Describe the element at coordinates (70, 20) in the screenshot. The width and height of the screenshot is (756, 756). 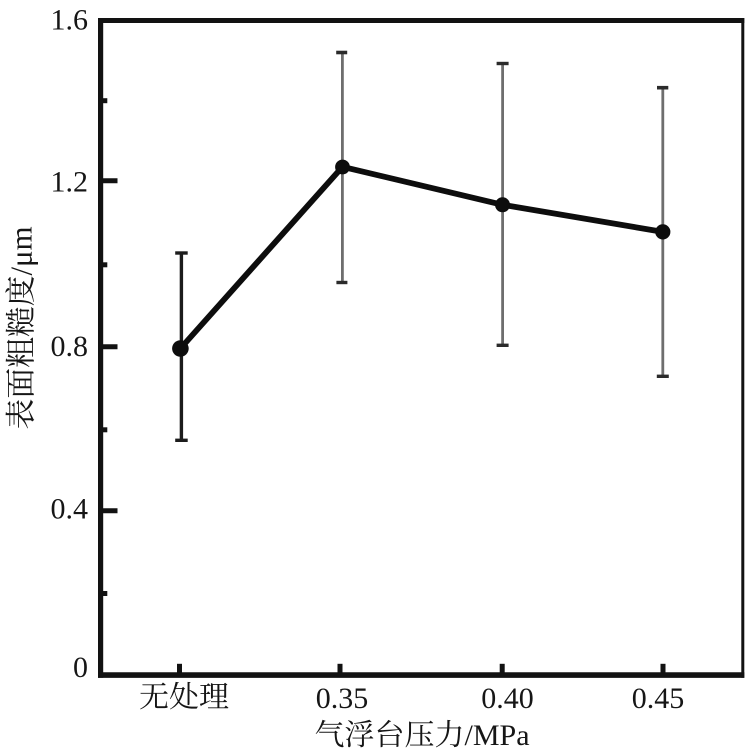
I see `svg-text: 1.6` at that location.